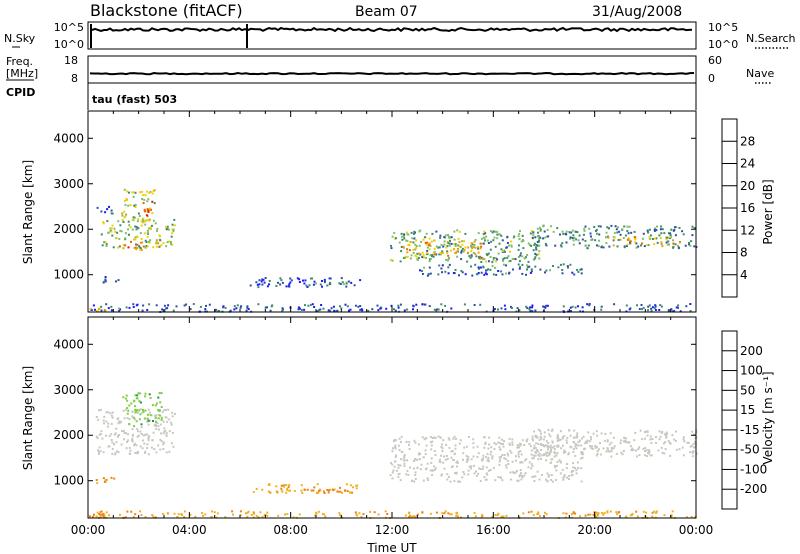  Describe the element at coordinates (69, 27) in the screenshot. I see `noise-tick-left-top: 10^5` at that location.